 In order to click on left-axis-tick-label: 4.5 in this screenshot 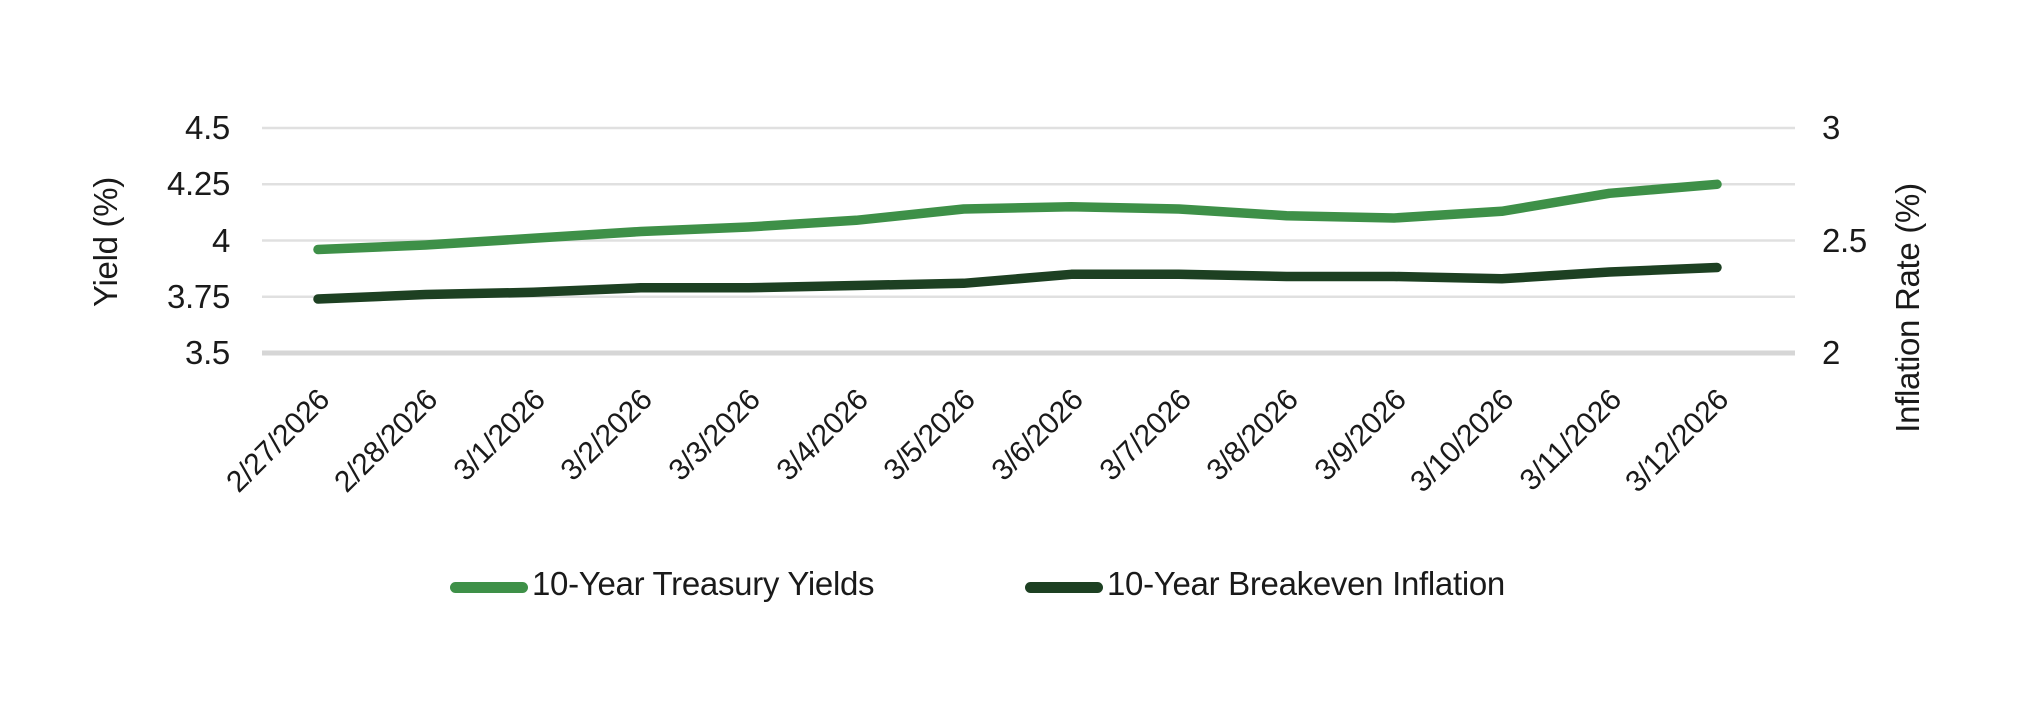, I will do `click(207, 127)`.